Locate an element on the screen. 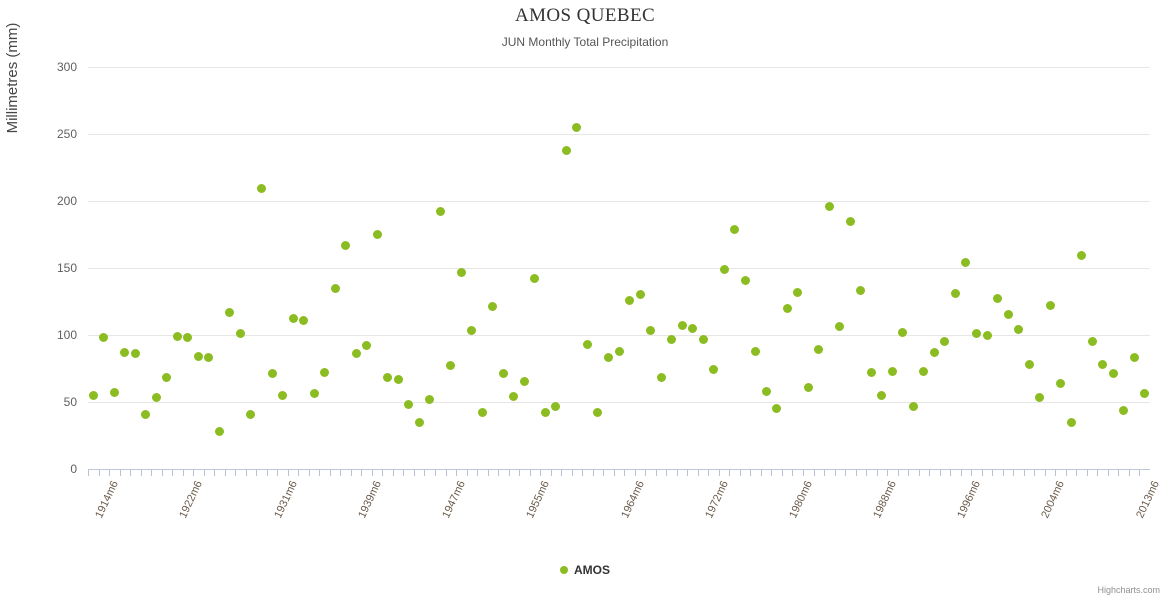 This screenshot has height=600, width=1170. highcharts-credits: Highcharts.com is located at coordinates (1128, 590).